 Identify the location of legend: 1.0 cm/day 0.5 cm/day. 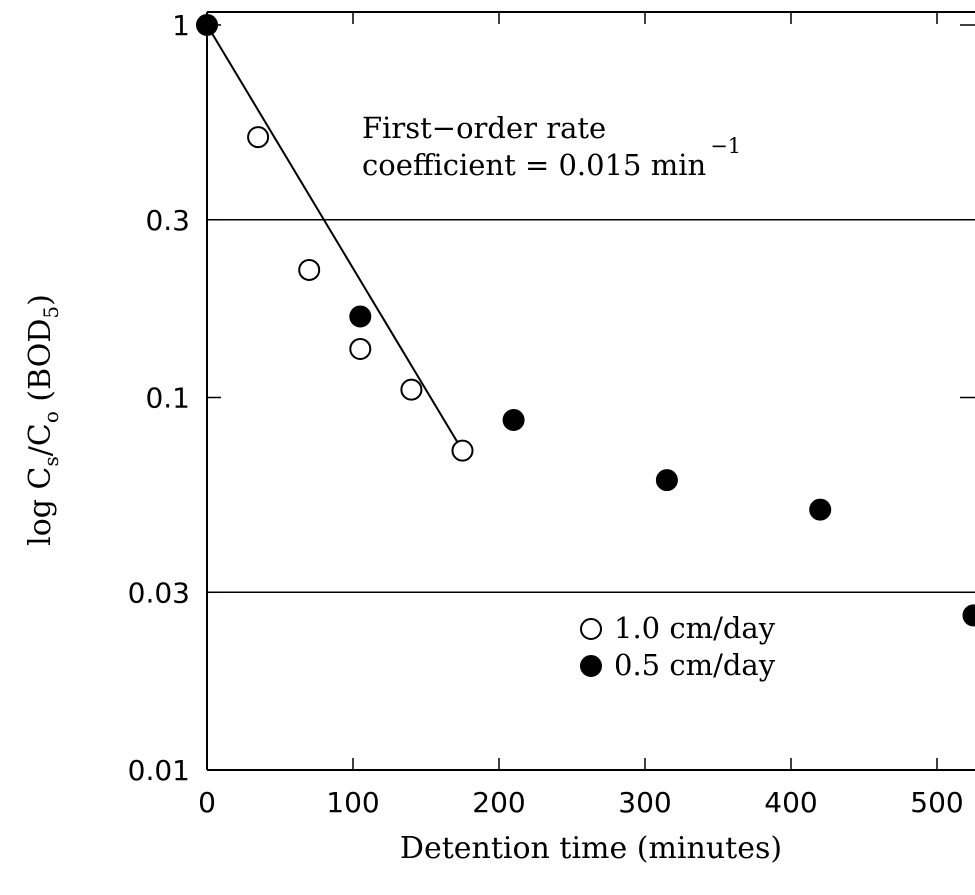
(678, 646).